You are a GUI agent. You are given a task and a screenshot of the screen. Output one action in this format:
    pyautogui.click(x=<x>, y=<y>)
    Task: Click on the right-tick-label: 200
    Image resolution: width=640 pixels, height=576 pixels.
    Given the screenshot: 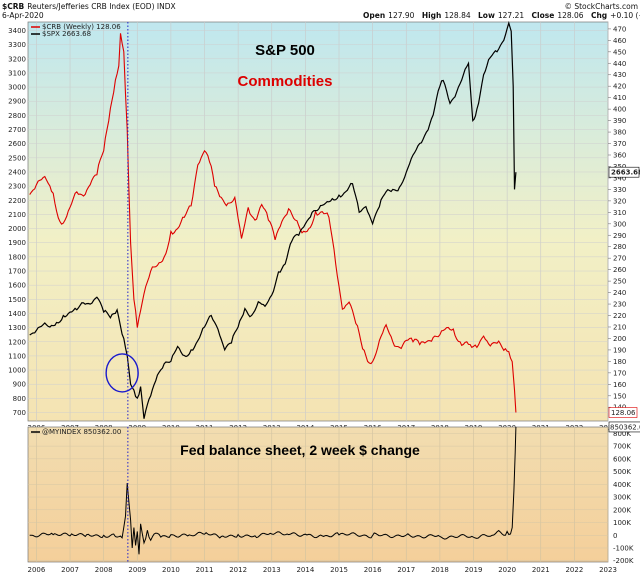 What is the action you would take?
    pyautogui.click(x=619, y=339)
    